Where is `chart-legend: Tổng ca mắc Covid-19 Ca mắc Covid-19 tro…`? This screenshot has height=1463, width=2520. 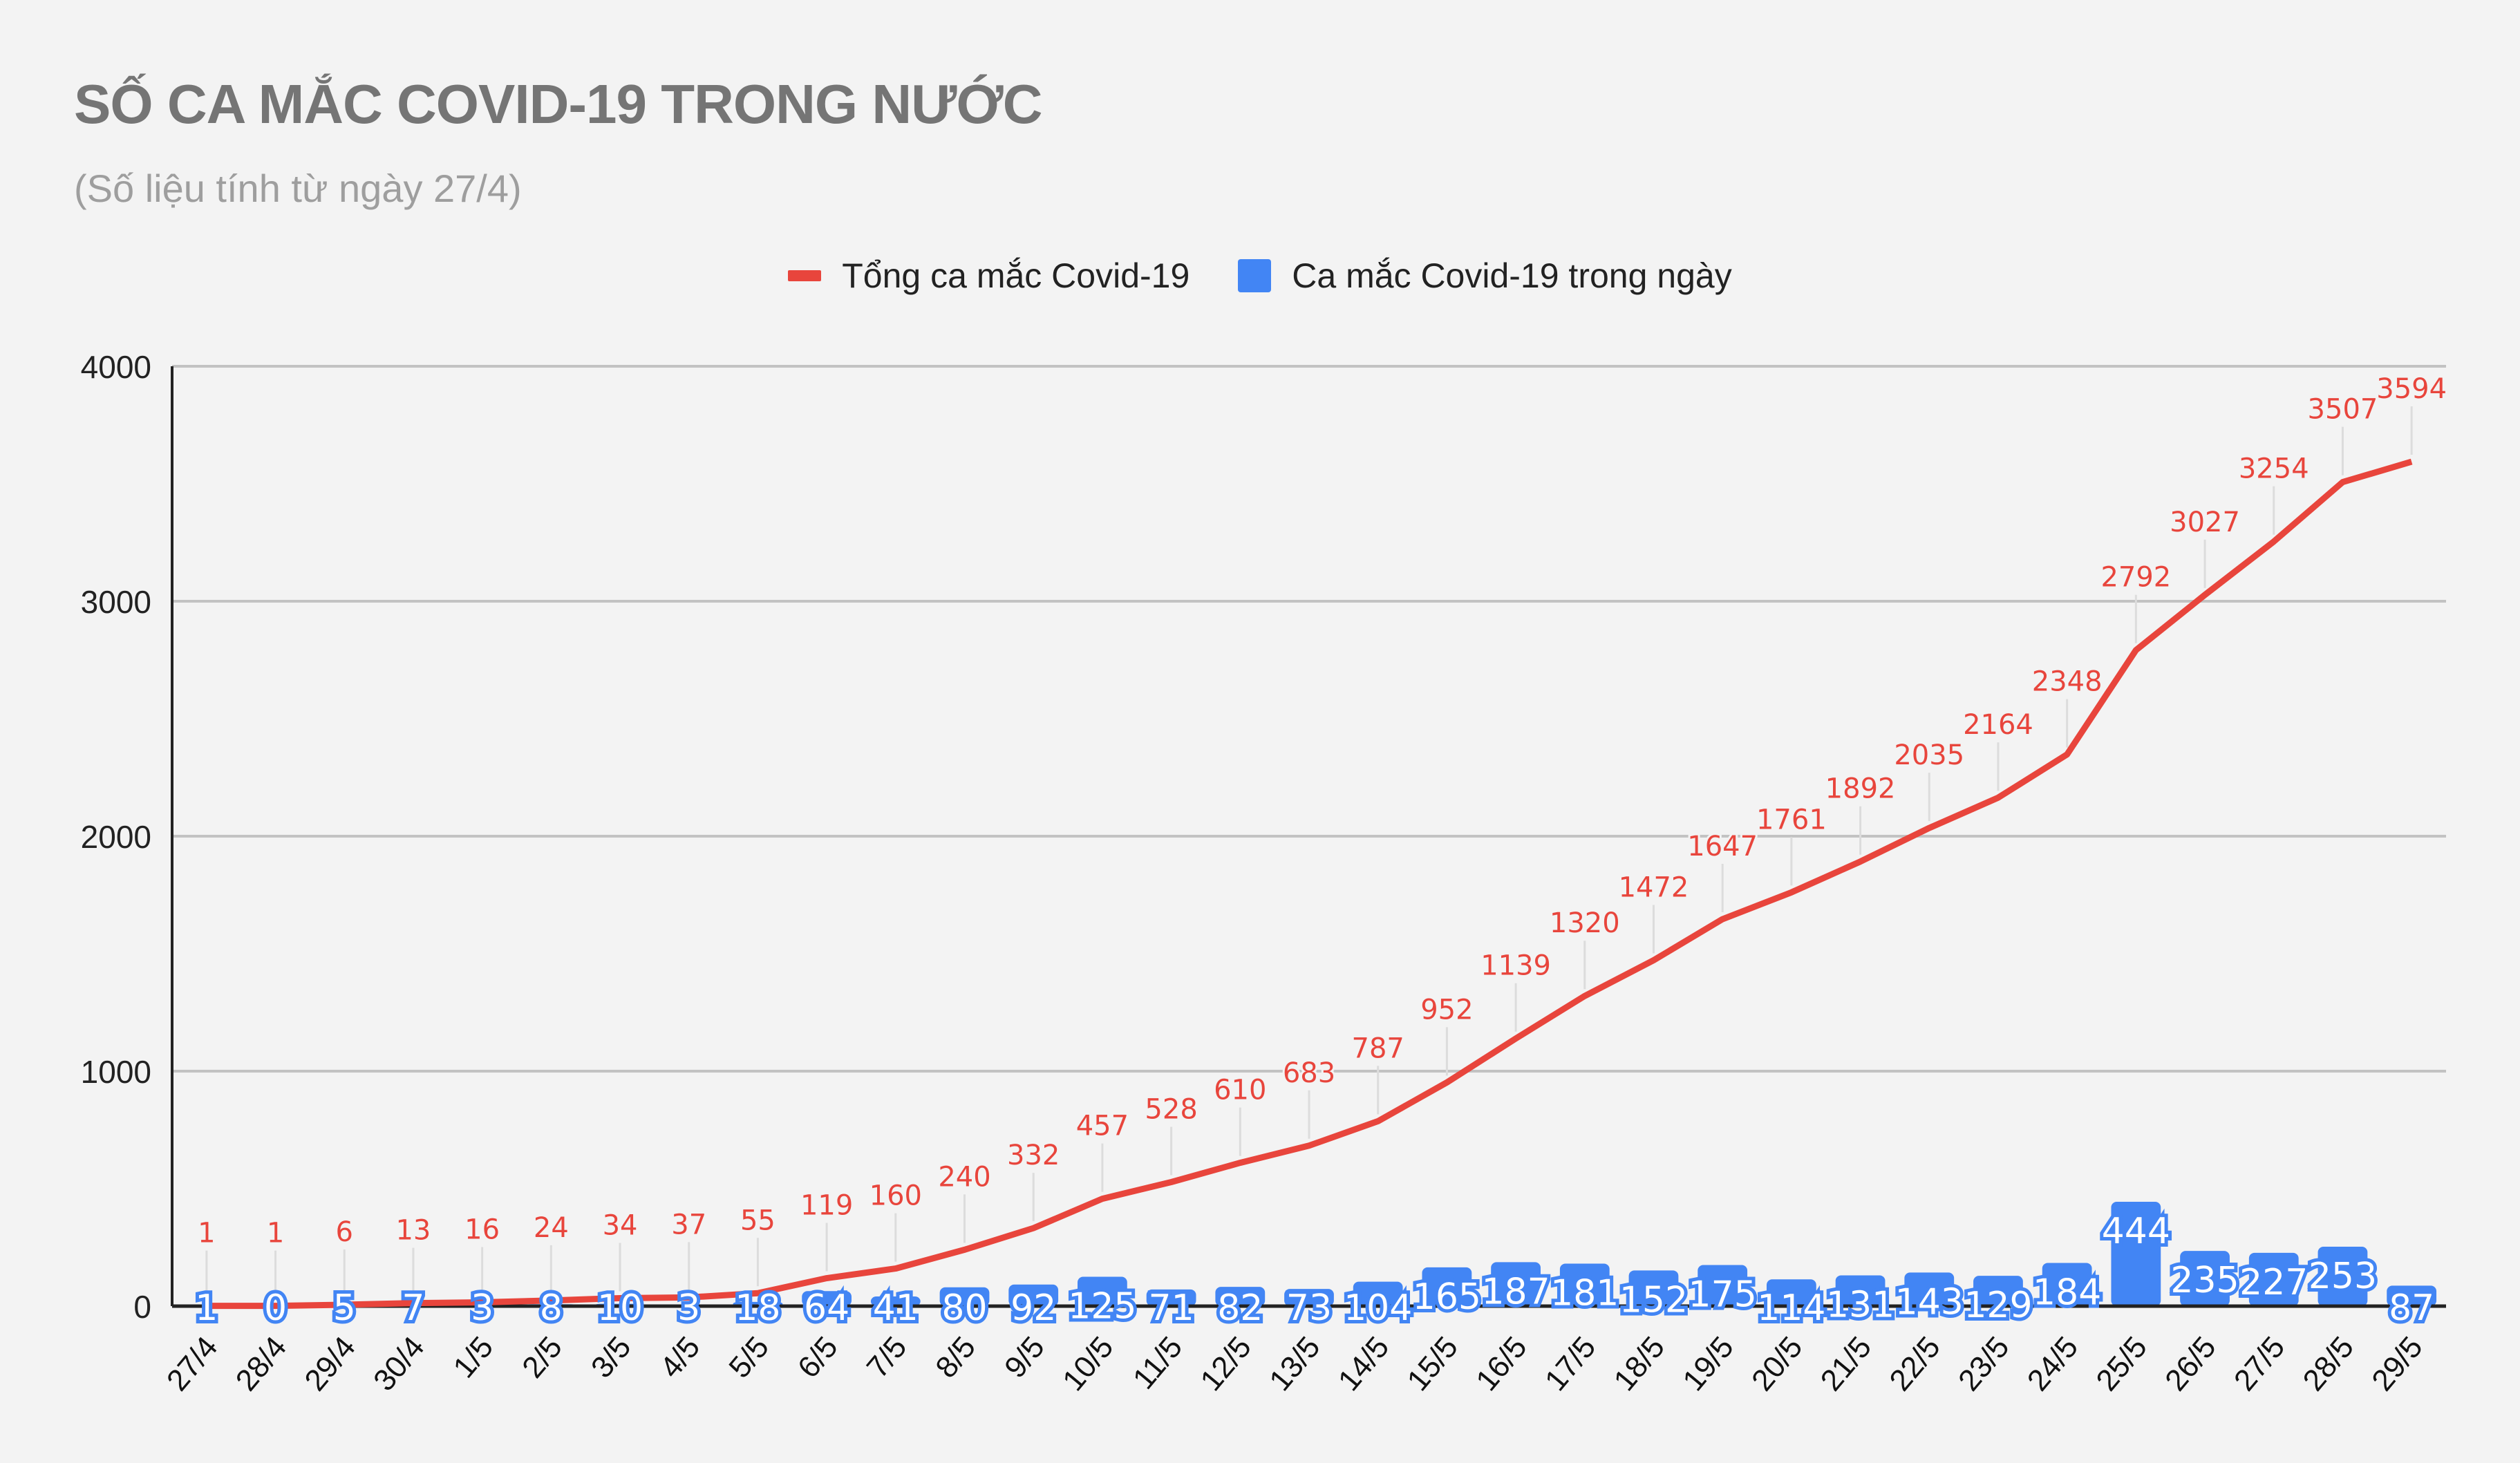 chart-legend: Tổng ca mắc Covid-19 Ca mắc Covid-19 tro… is located at coordinates (1260, 276).